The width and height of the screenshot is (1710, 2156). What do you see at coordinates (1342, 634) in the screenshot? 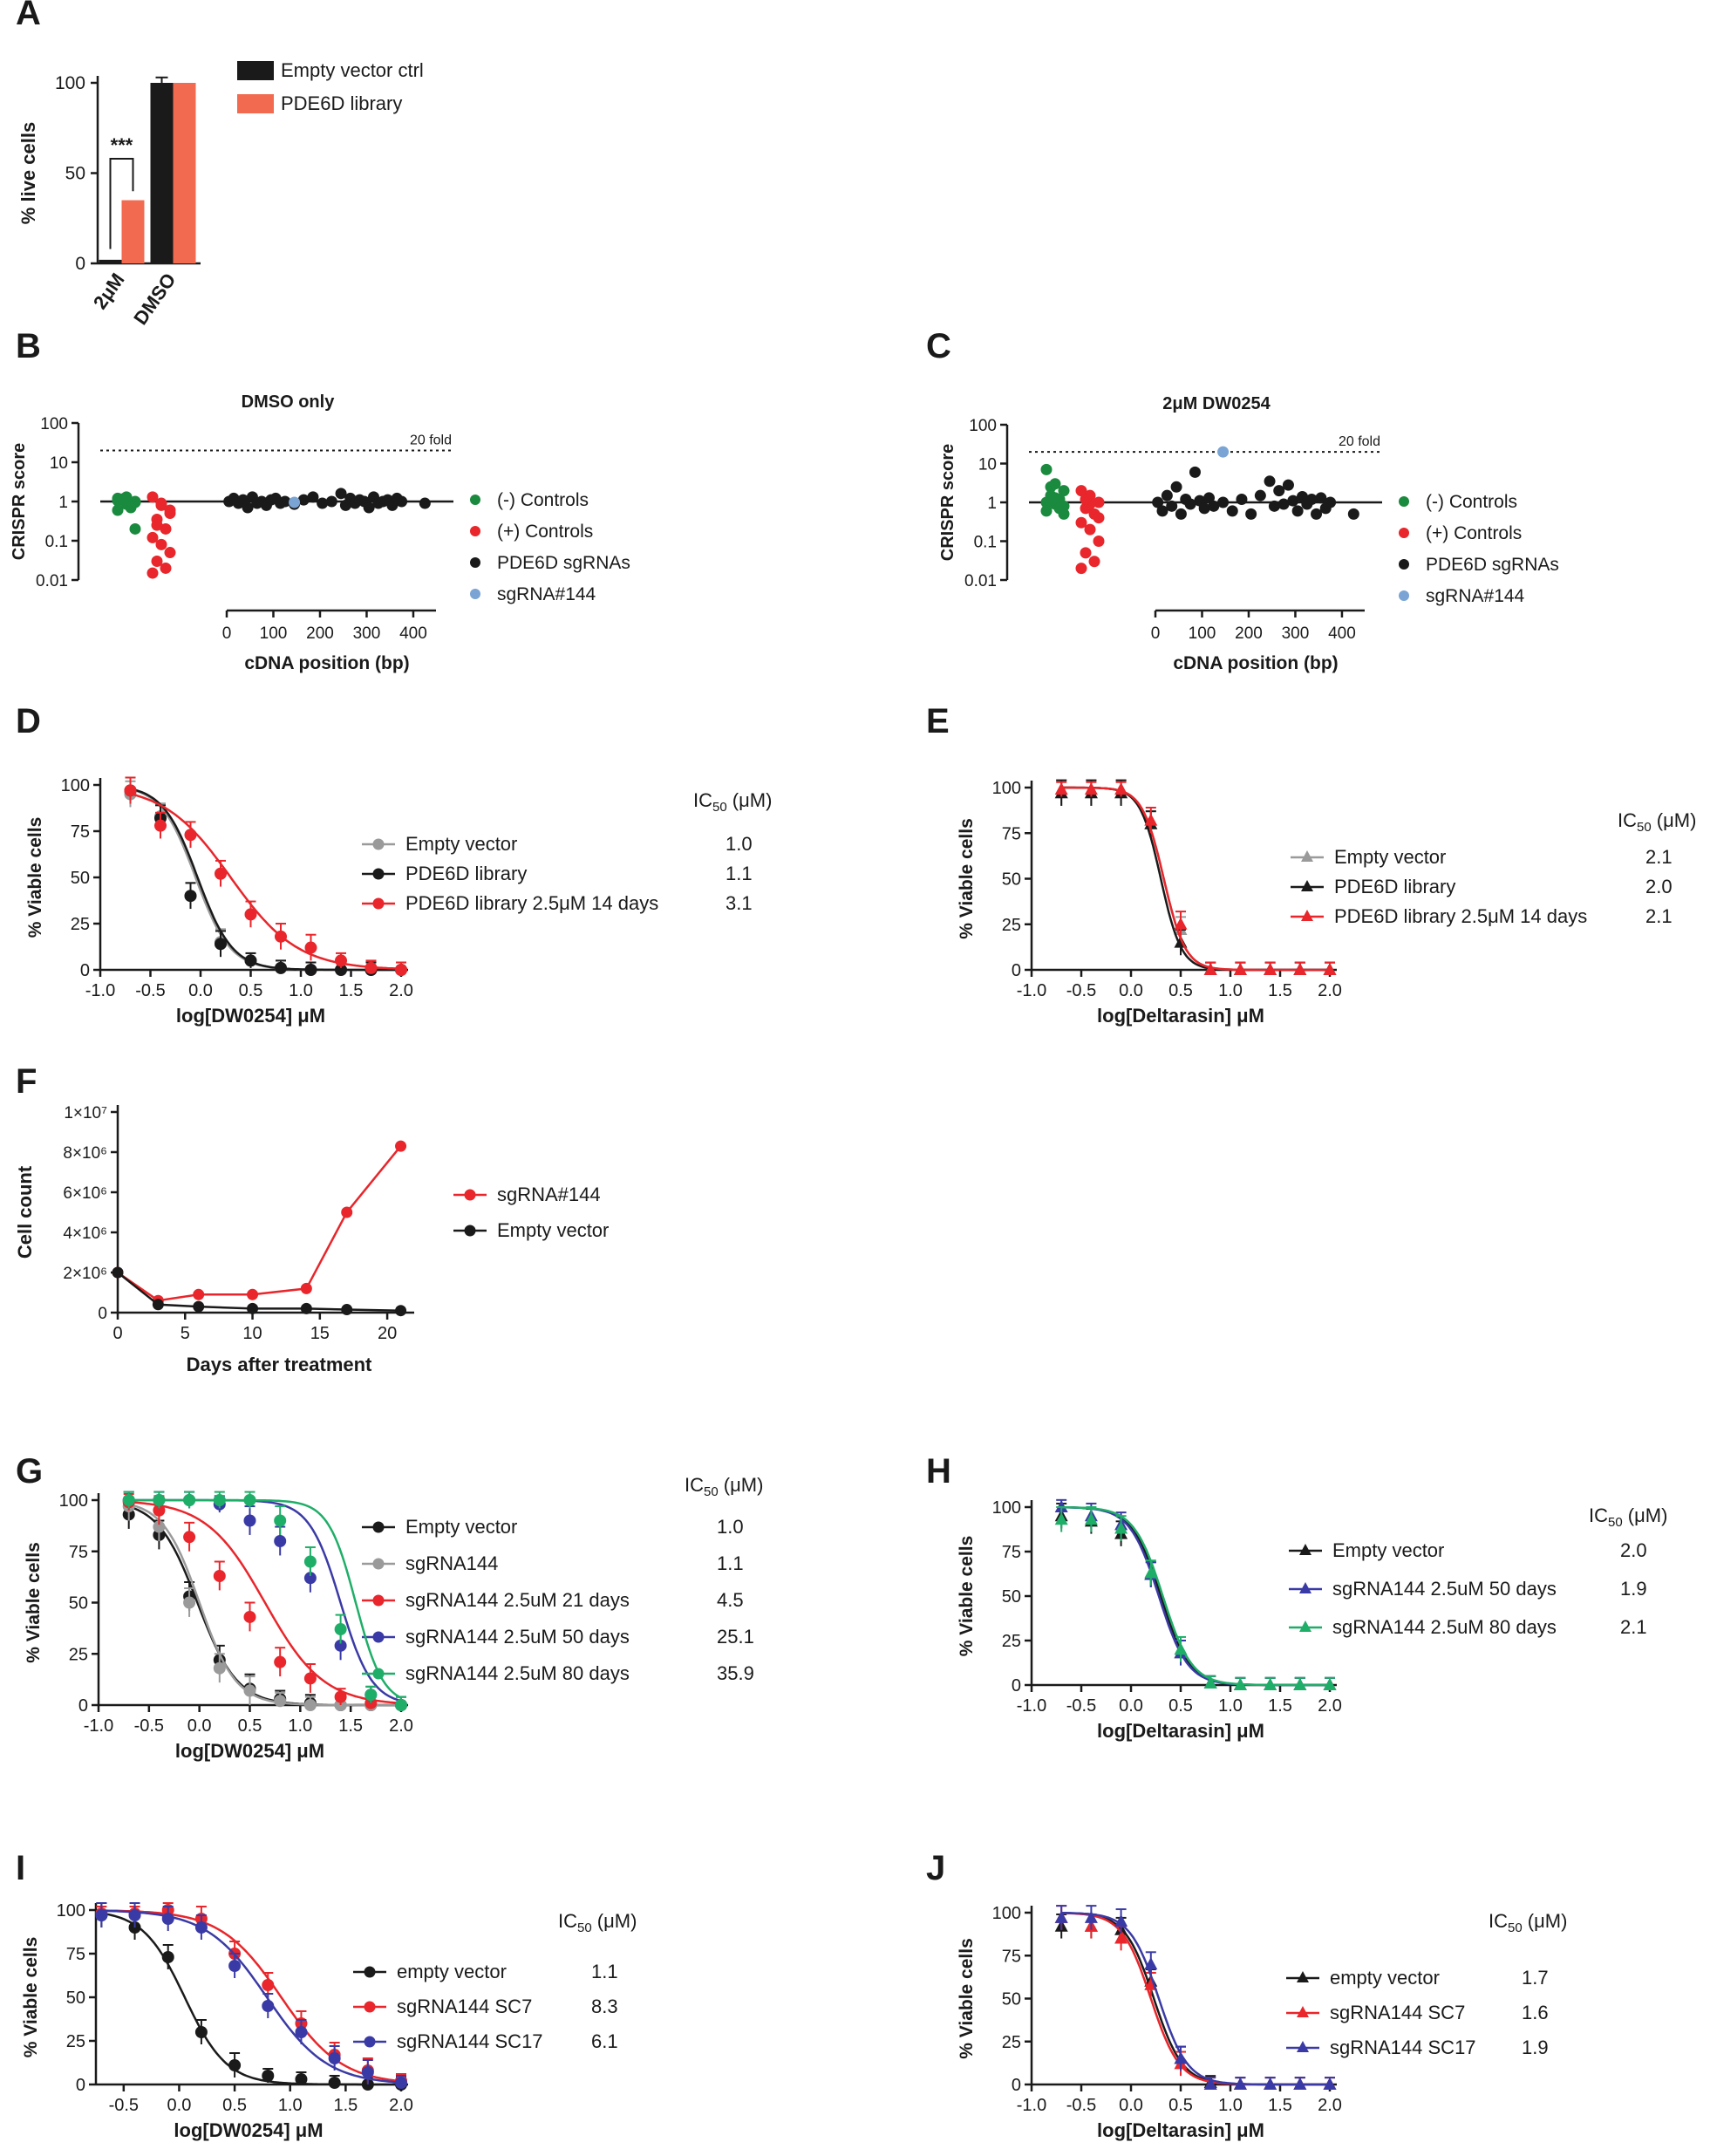
I see `x-tick-label: 400` at bounding box center [1342, 634].